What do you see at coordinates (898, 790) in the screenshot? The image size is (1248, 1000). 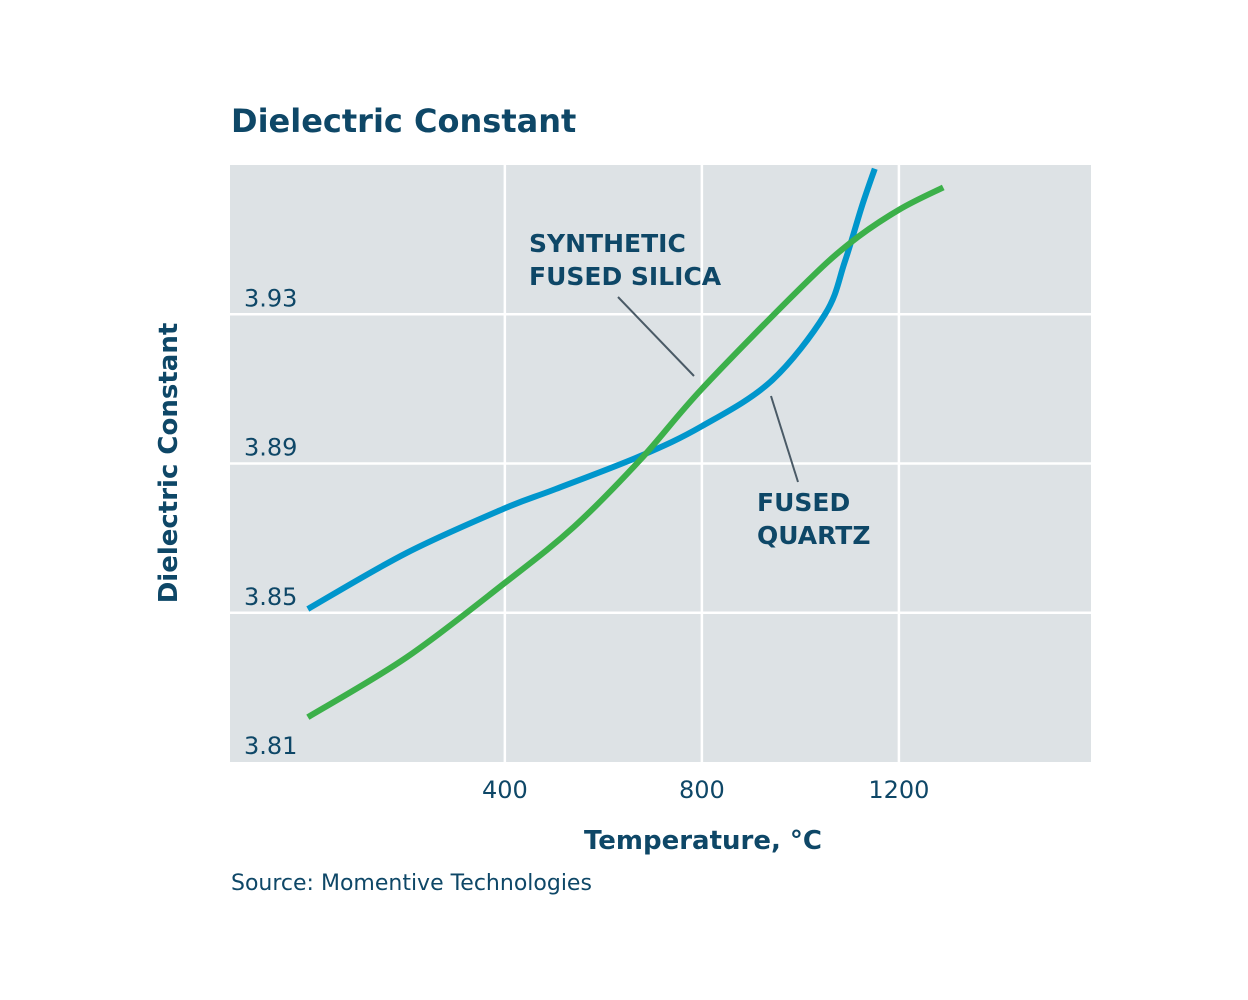 I see `x-tick-label: 1200` at bounding box center [898, 790].